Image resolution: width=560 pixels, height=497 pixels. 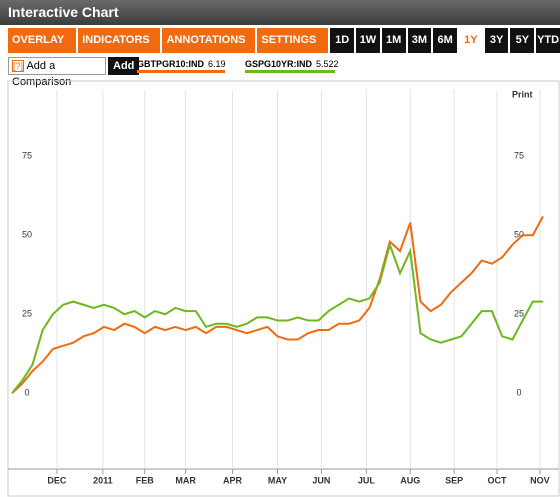 What do you see at coordinates (233, 480) in the screenshot?
I see `x-tick-label: APR` at bounding box center [233, 480].